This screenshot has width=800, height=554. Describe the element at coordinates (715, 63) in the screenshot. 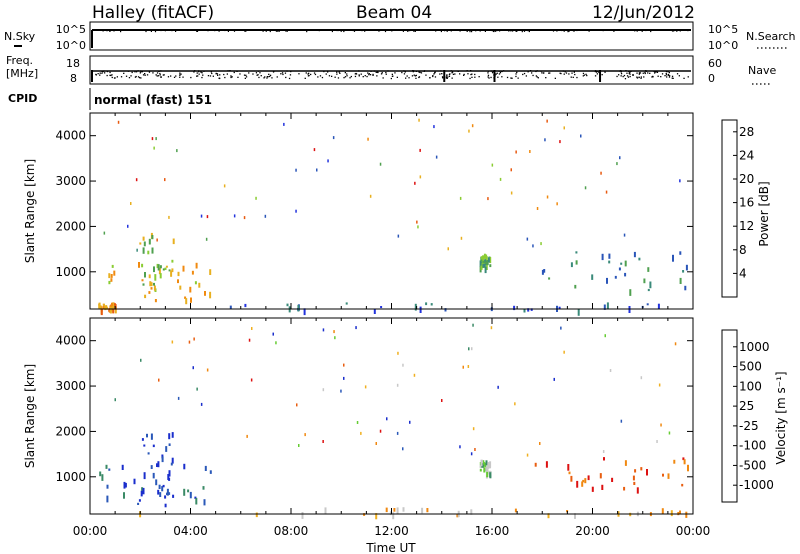

I see `nave-tick-top: 60` at that location.